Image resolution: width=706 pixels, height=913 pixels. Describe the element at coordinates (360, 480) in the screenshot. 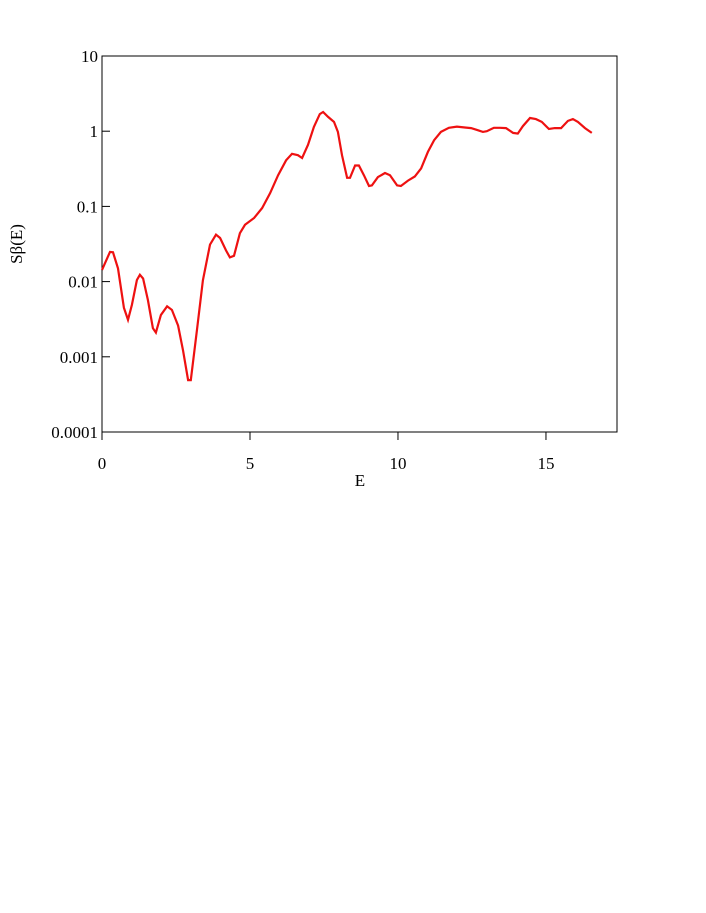

I see `x-axis-label: E` at that location.